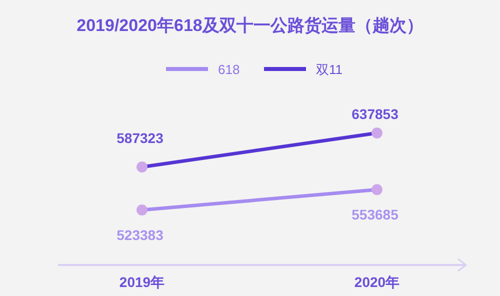  What do you see at coordinates (140, 235) in the screenshot?
I see `data-label: 523383` at bounding box center [140, 235].